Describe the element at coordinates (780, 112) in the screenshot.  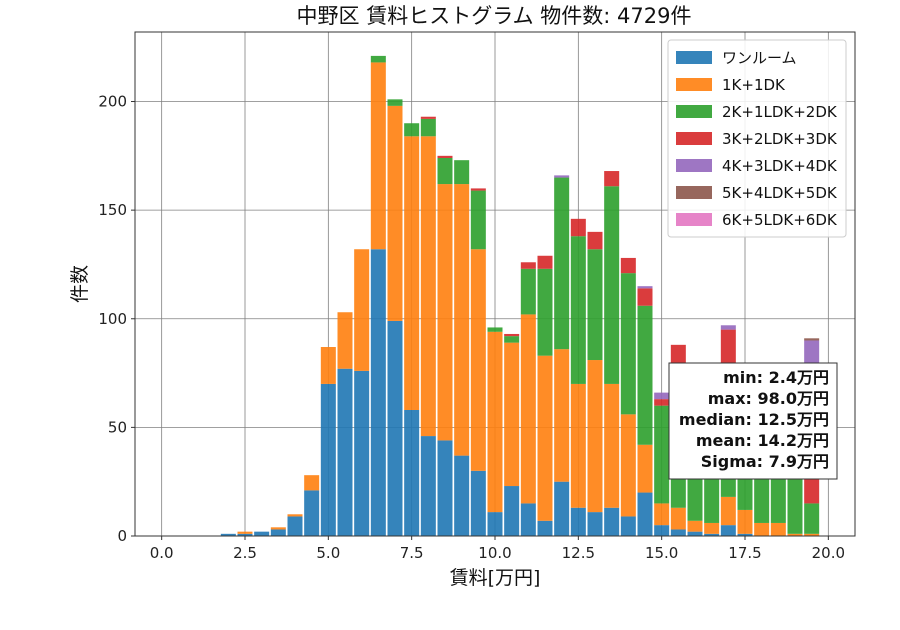
I see `legend-label: 2K+1LDK+2DK` at that location.